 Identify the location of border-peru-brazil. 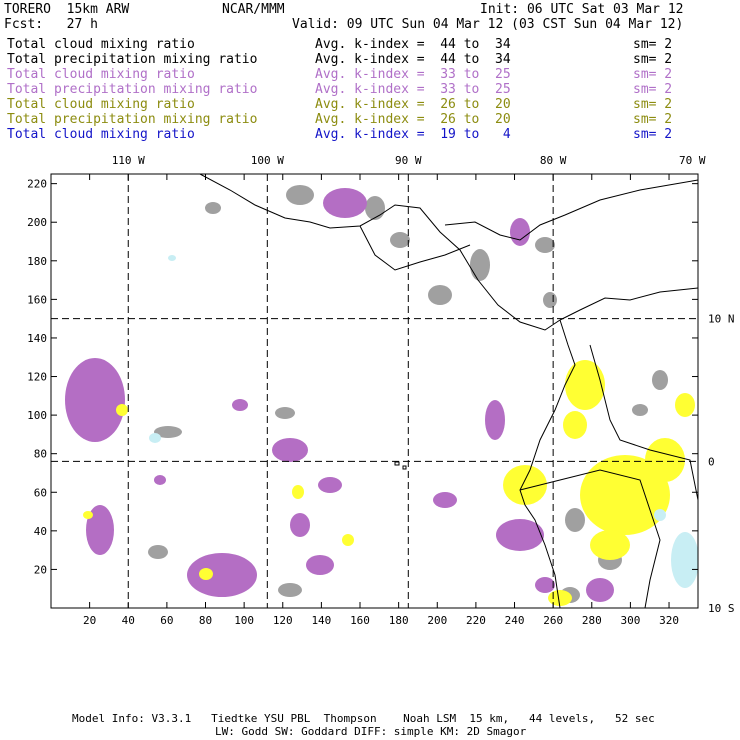
(643, 422).